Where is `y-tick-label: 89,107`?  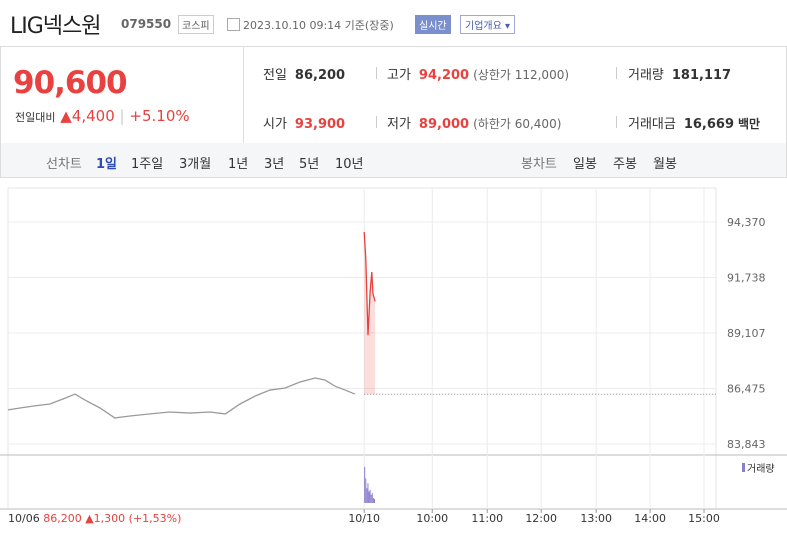
y-tick-label: 89,107 is located at coordinates (746, 333).